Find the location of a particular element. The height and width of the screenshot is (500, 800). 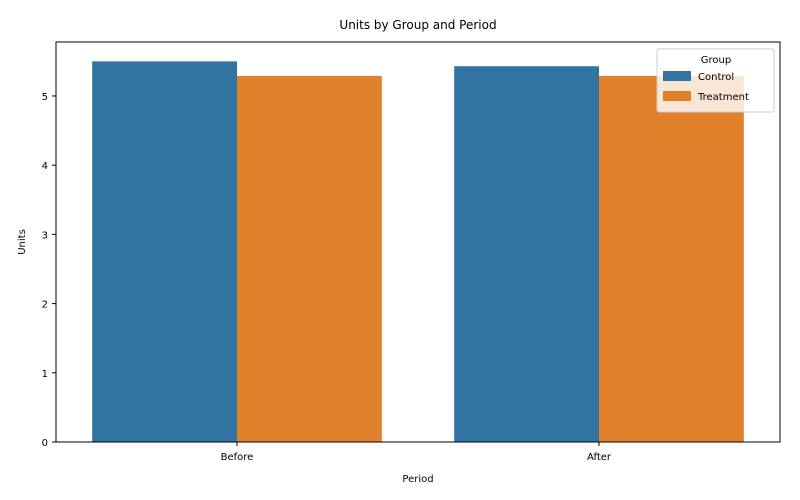

legend-swatch-treatment is located at coordinates (677, 96).